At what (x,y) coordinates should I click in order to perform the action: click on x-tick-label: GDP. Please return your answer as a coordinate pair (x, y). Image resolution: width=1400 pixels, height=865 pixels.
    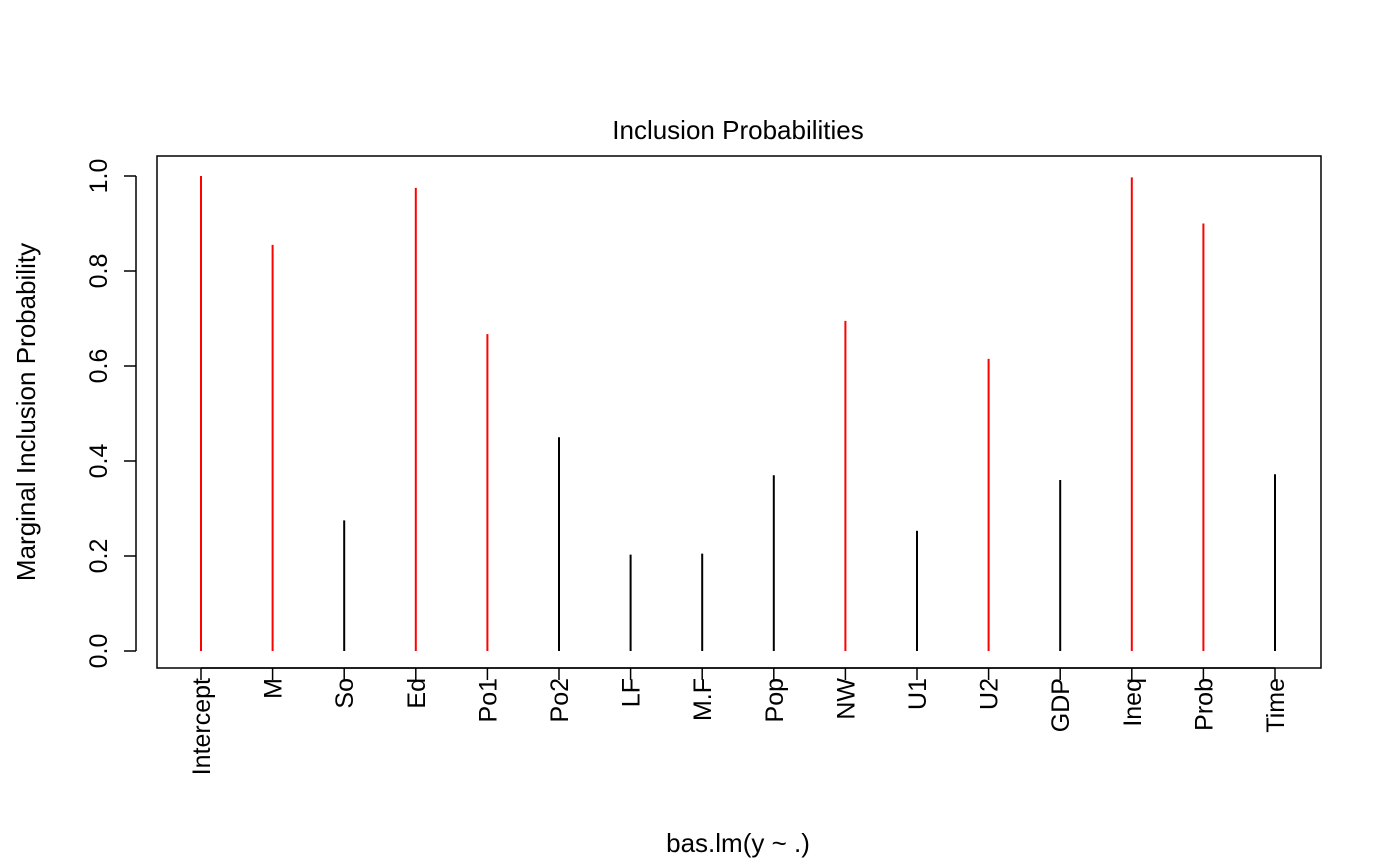
    Looking at the image, I should click on (1061, 705).